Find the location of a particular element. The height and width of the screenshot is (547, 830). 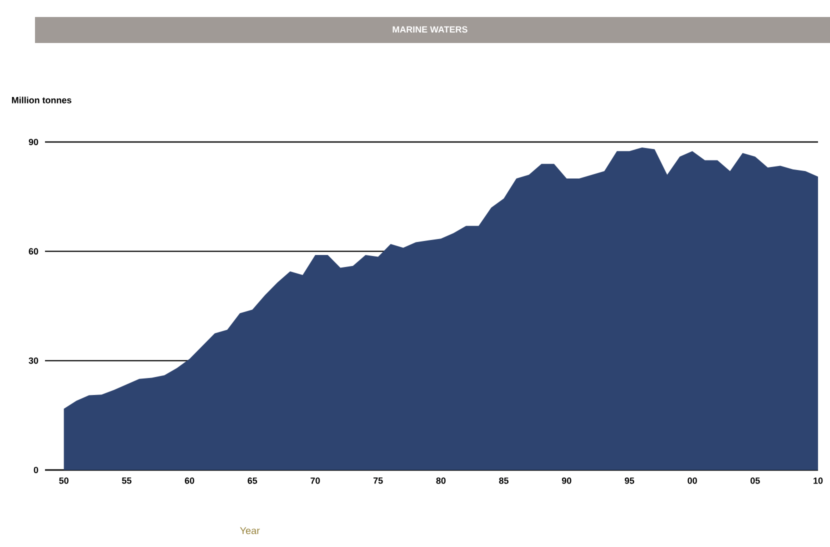

chart-title: MARINE WATERS is located at coordinates (430, 29).